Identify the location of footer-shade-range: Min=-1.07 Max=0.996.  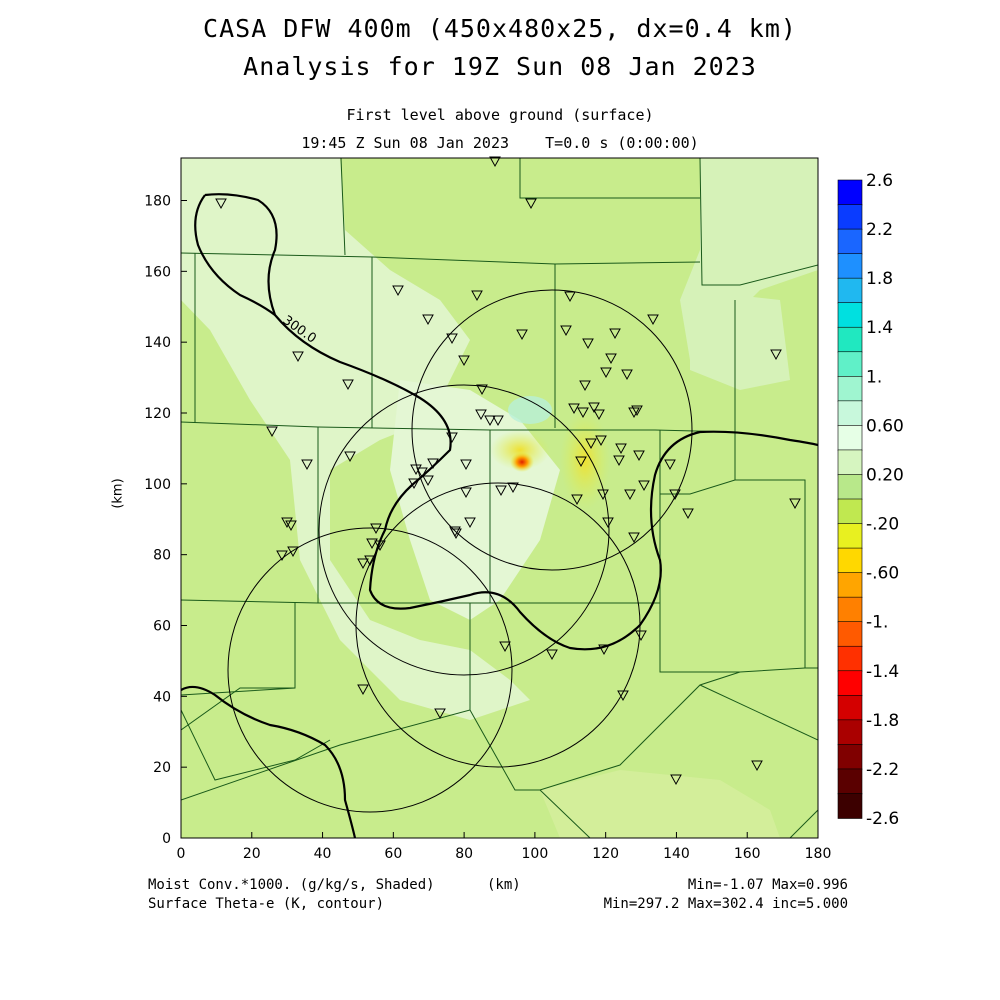
(767, 885).